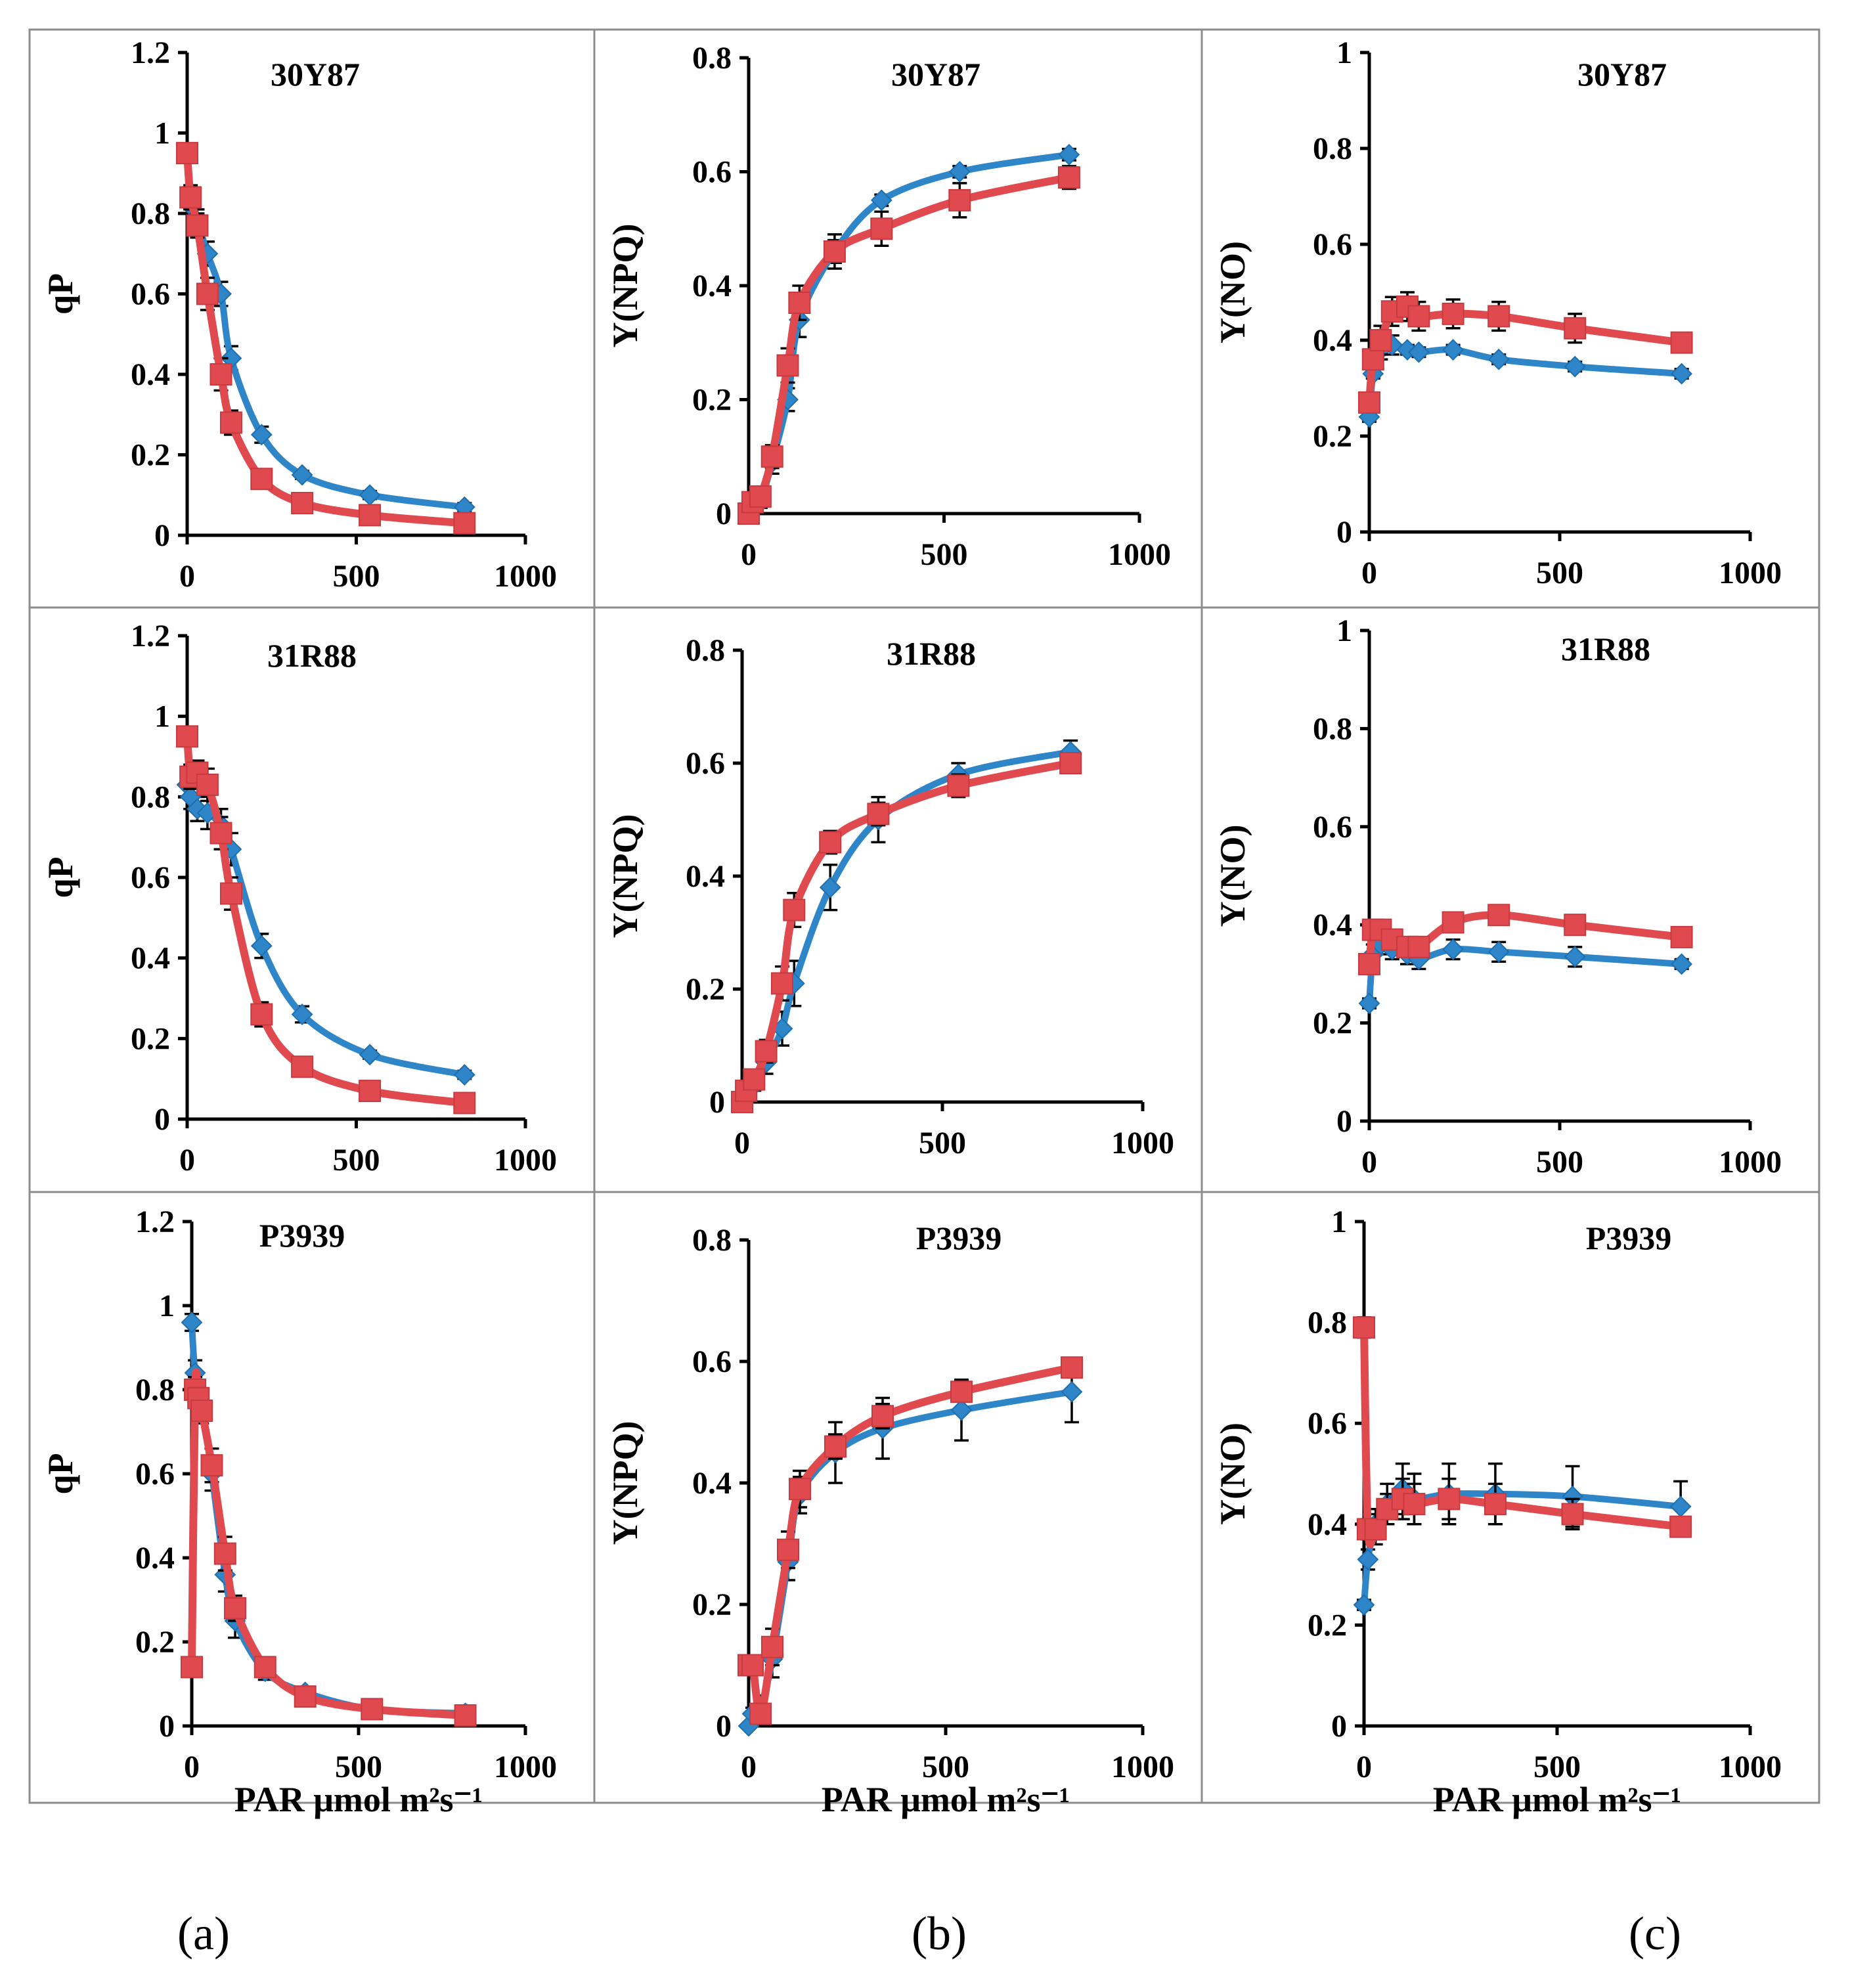  I want to click on panel-2: 0 0.2 0.4 0.6 0.8 0 500 1000 30Y87 Y(NPQ), so click(898, 318).